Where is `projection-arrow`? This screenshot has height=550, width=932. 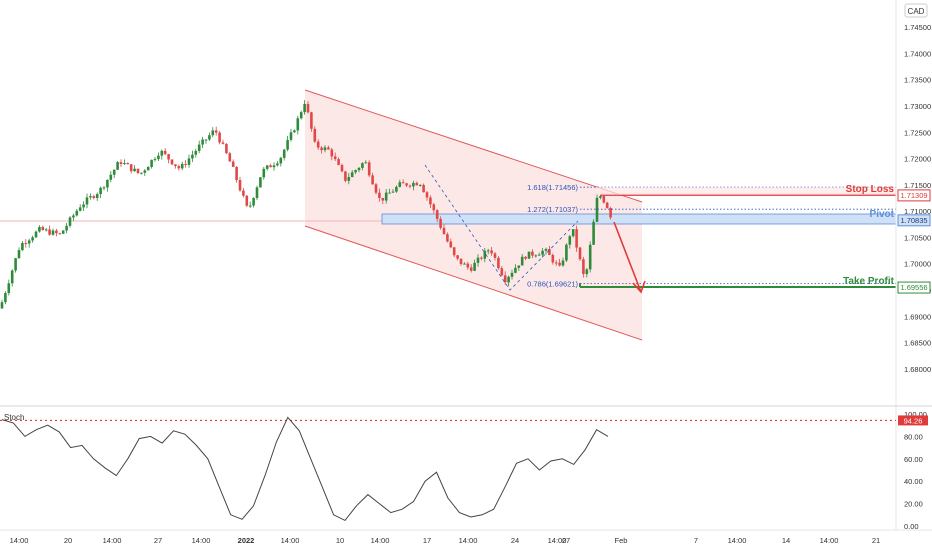 projection-arrow is located at coordinates (627, 257).